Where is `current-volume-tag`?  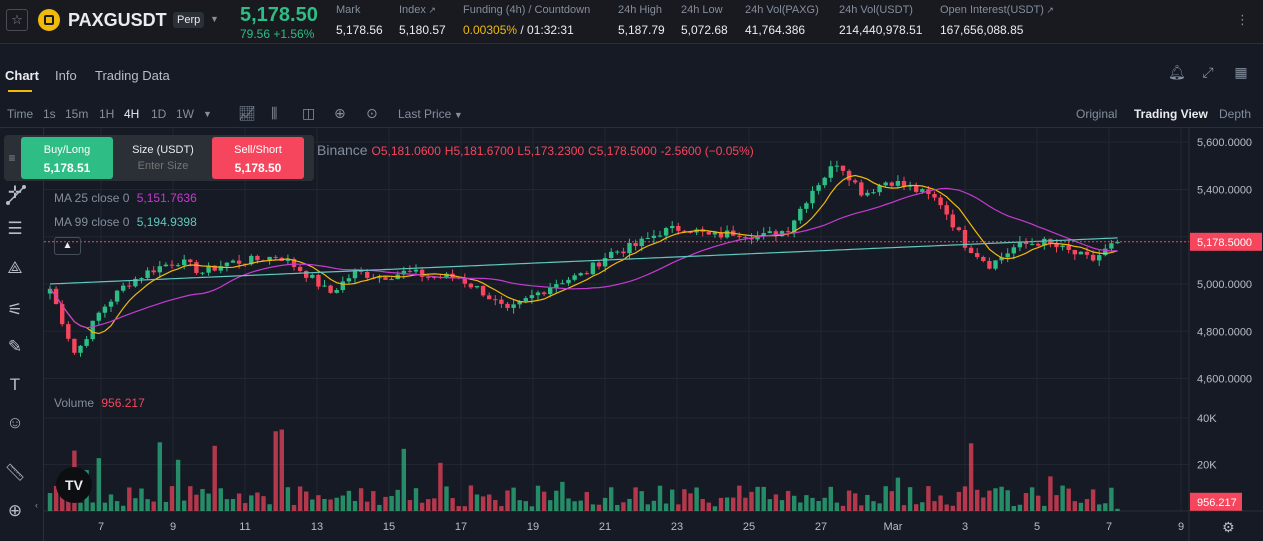
current-volume-tag is located at coordinates (1216, 501).